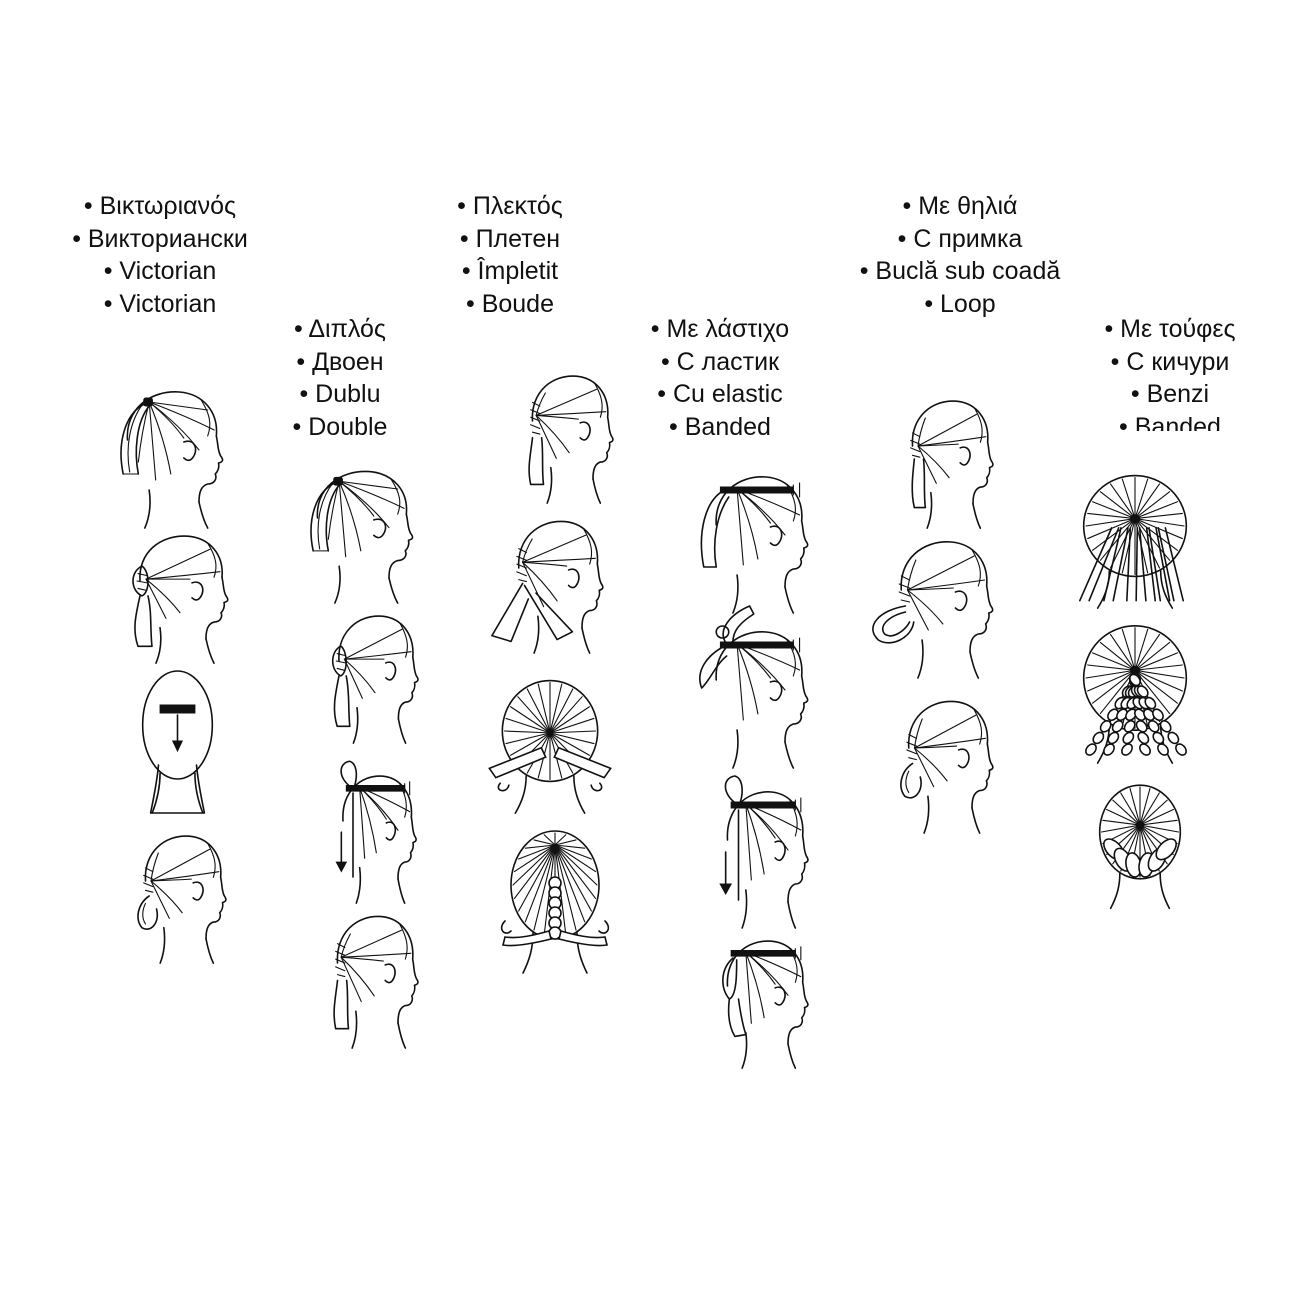 The width and height of the screenshot is (1300, 1300). I want to click on label-romanian: • Cu elastic, so click(720, 394).